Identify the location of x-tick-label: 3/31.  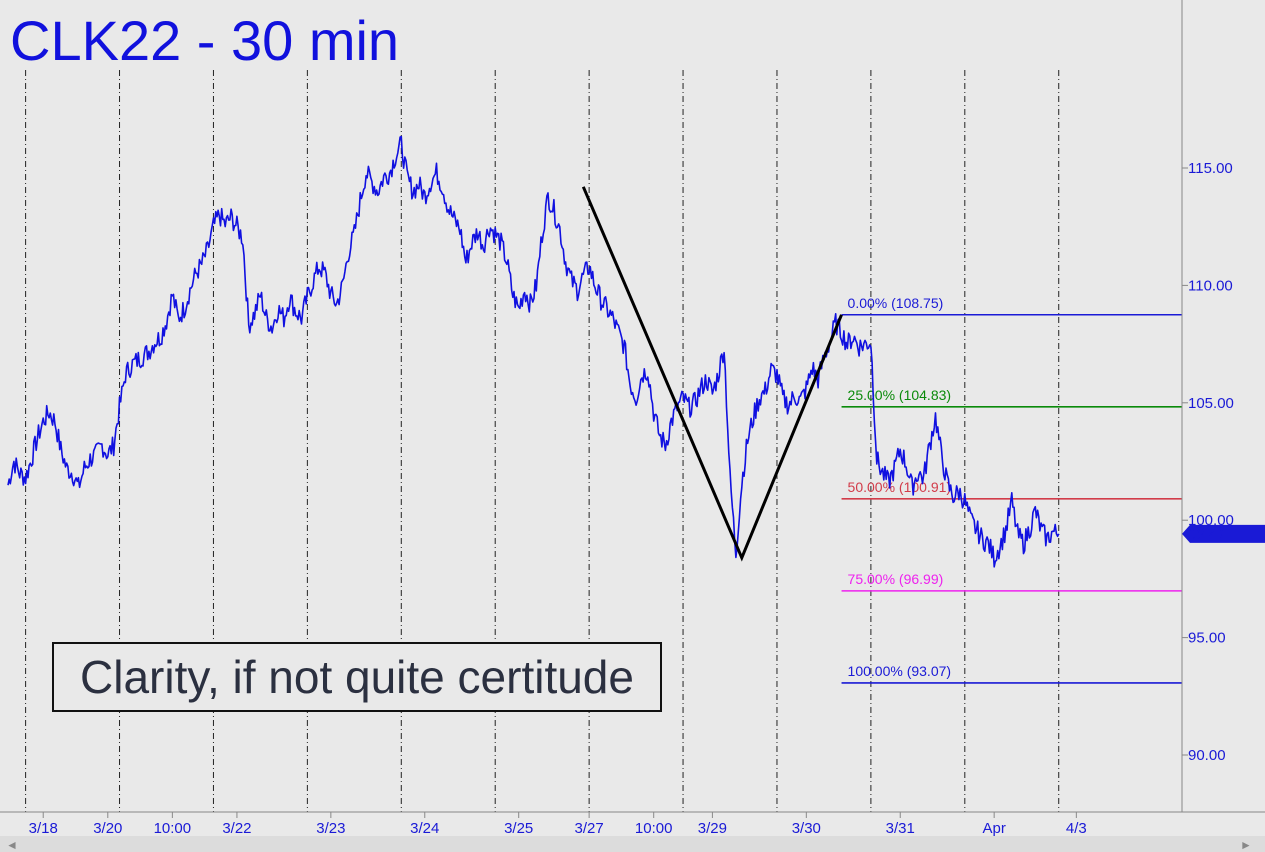
(900, 828).